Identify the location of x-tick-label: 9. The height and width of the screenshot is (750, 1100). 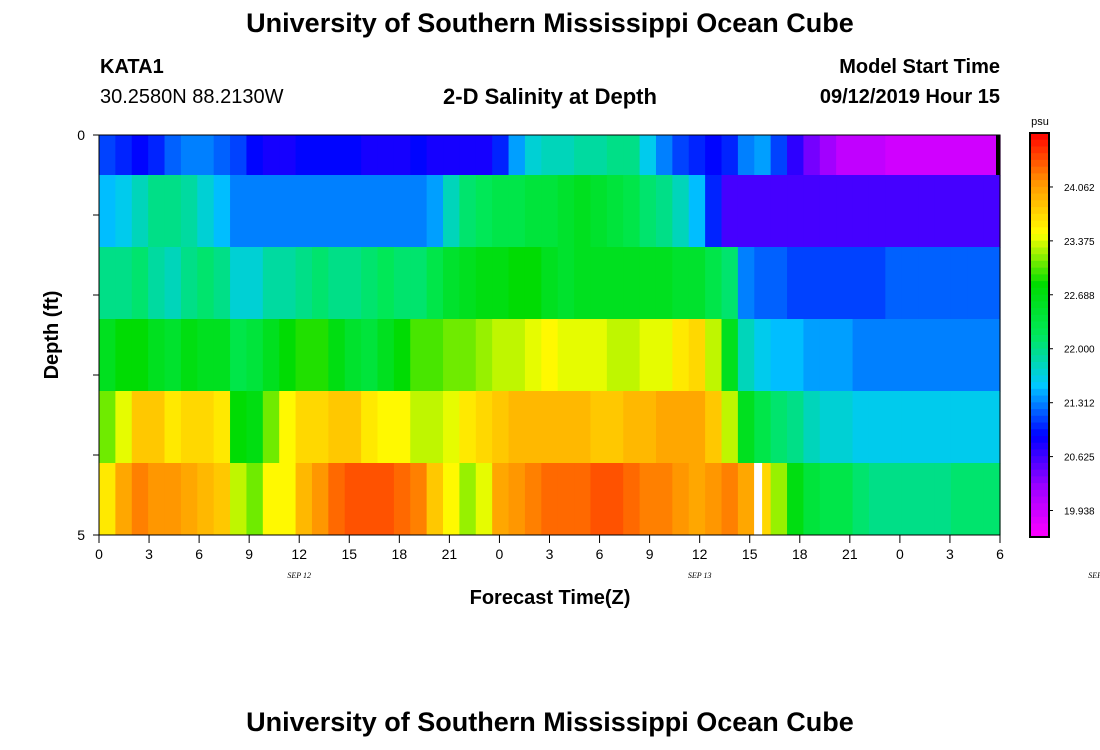
(249, 554).